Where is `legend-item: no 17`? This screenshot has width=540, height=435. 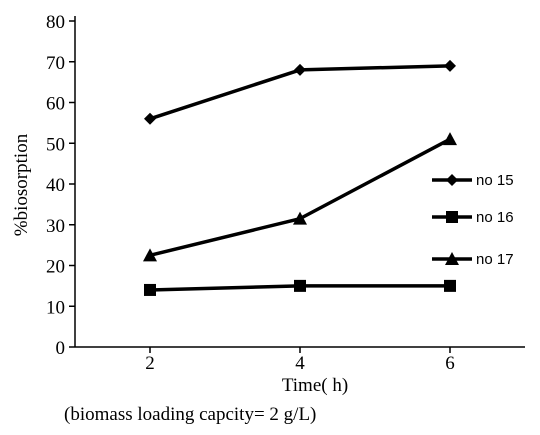
legend-item: no 17 is located at coordinates (473, 259).